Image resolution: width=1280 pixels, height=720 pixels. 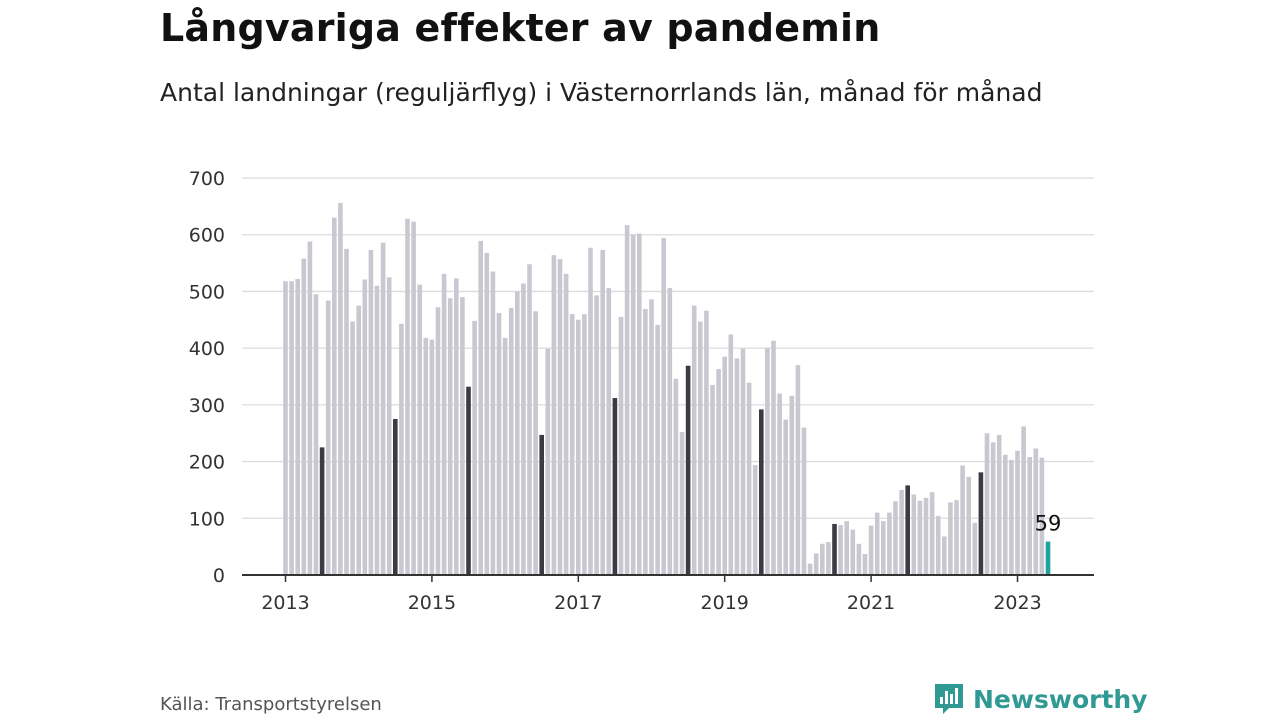 I want to click on x-axis: 2013 2015 2017 2019 2021 2023, so click(x=668, y=594).